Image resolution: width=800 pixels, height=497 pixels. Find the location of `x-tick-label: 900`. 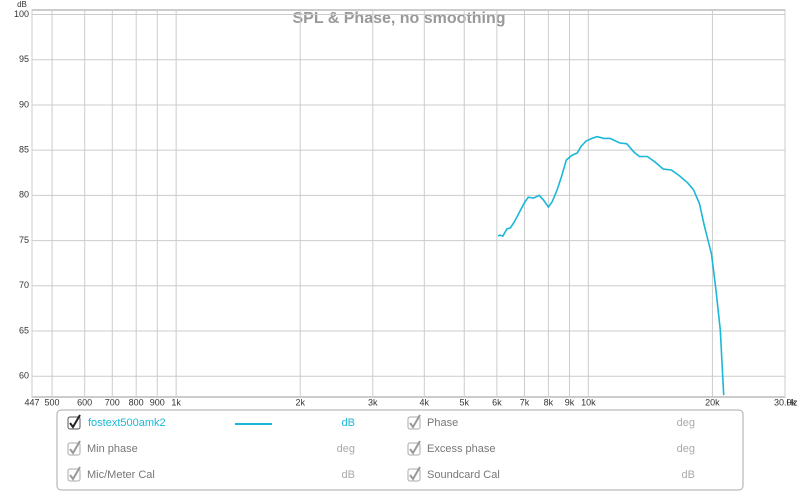

x-tick-label: 900 is located at coordinates (157, 402).